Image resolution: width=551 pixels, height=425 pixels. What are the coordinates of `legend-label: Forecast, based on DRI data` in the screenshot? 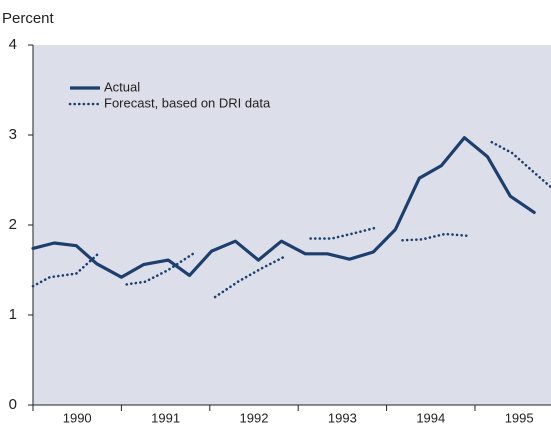 It's located at (187, 102).